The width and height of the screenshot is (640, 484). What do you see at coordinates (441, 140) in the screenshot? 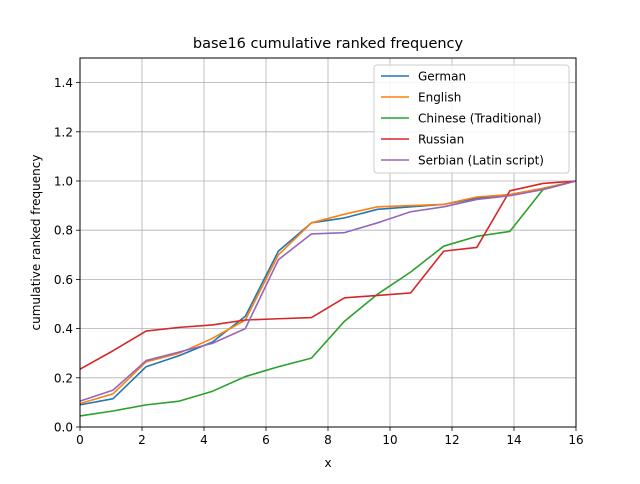
I see `legend-label-russian: Russian` at bounding box center [441, 140].